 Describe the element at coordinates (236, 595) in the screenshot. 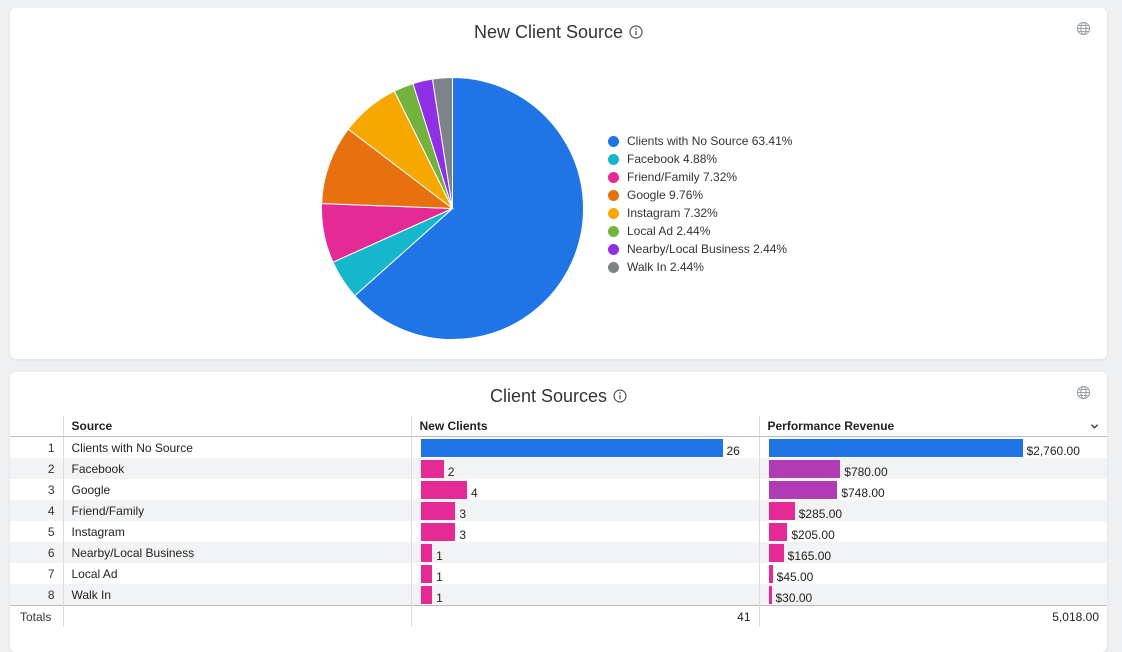

I see `source-cell: Walk In` at that location.